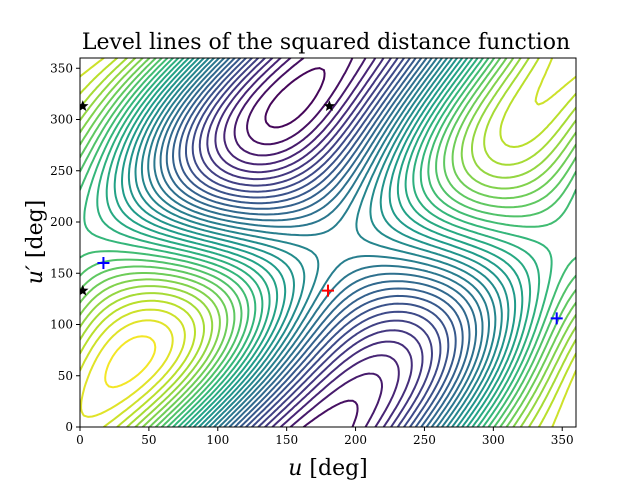  What do you see at coordinates (334, 468) in the screenshot?
I see `x-axis-label-unit: [deg]` at bounding box center [334, 468].